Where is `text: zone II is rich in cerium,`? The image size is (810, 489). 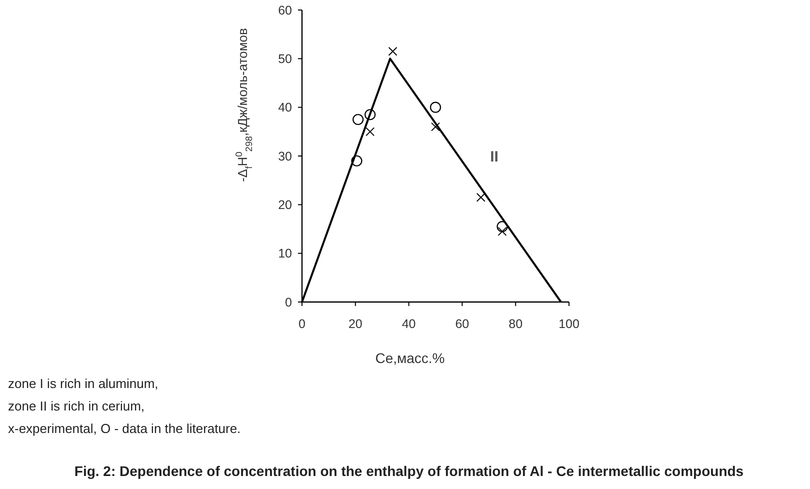
text: zone II is rich in cerium, is located at coordinates (76, 406).